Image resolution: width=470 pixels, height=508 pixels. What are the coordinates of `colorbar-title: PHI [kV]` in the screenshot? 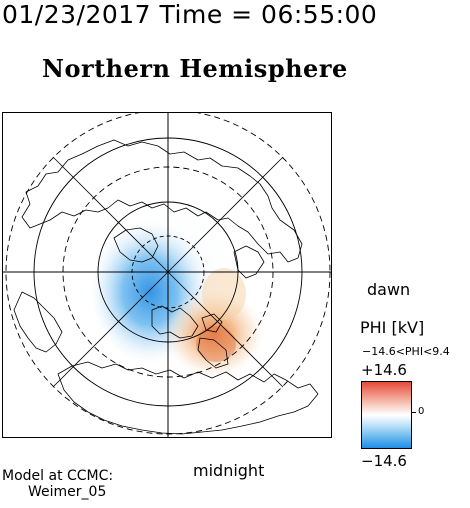 It's located at (392, 327).